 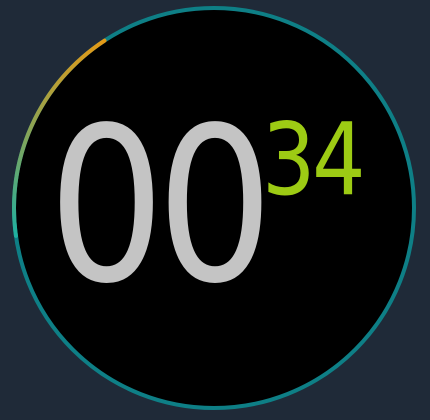 I want to click on progress-ring-arc, so click(x=59, y=138).